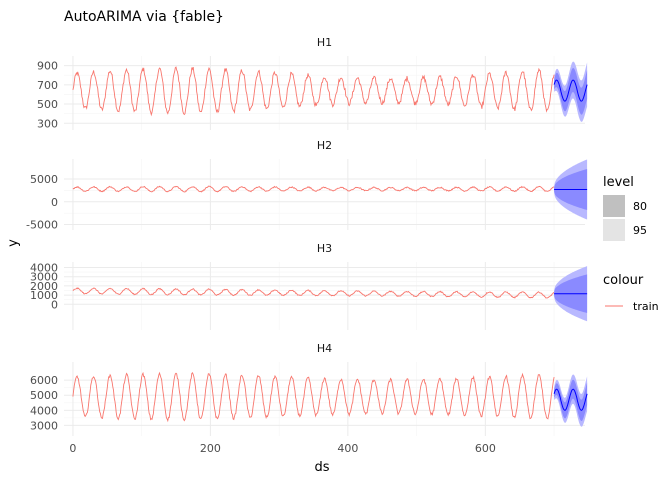 The image size is (672, 480). What do you see at coordinates (47, 123) in the screenshot?
I see `y-tick-label: 300` at bounding box center [47, 123].